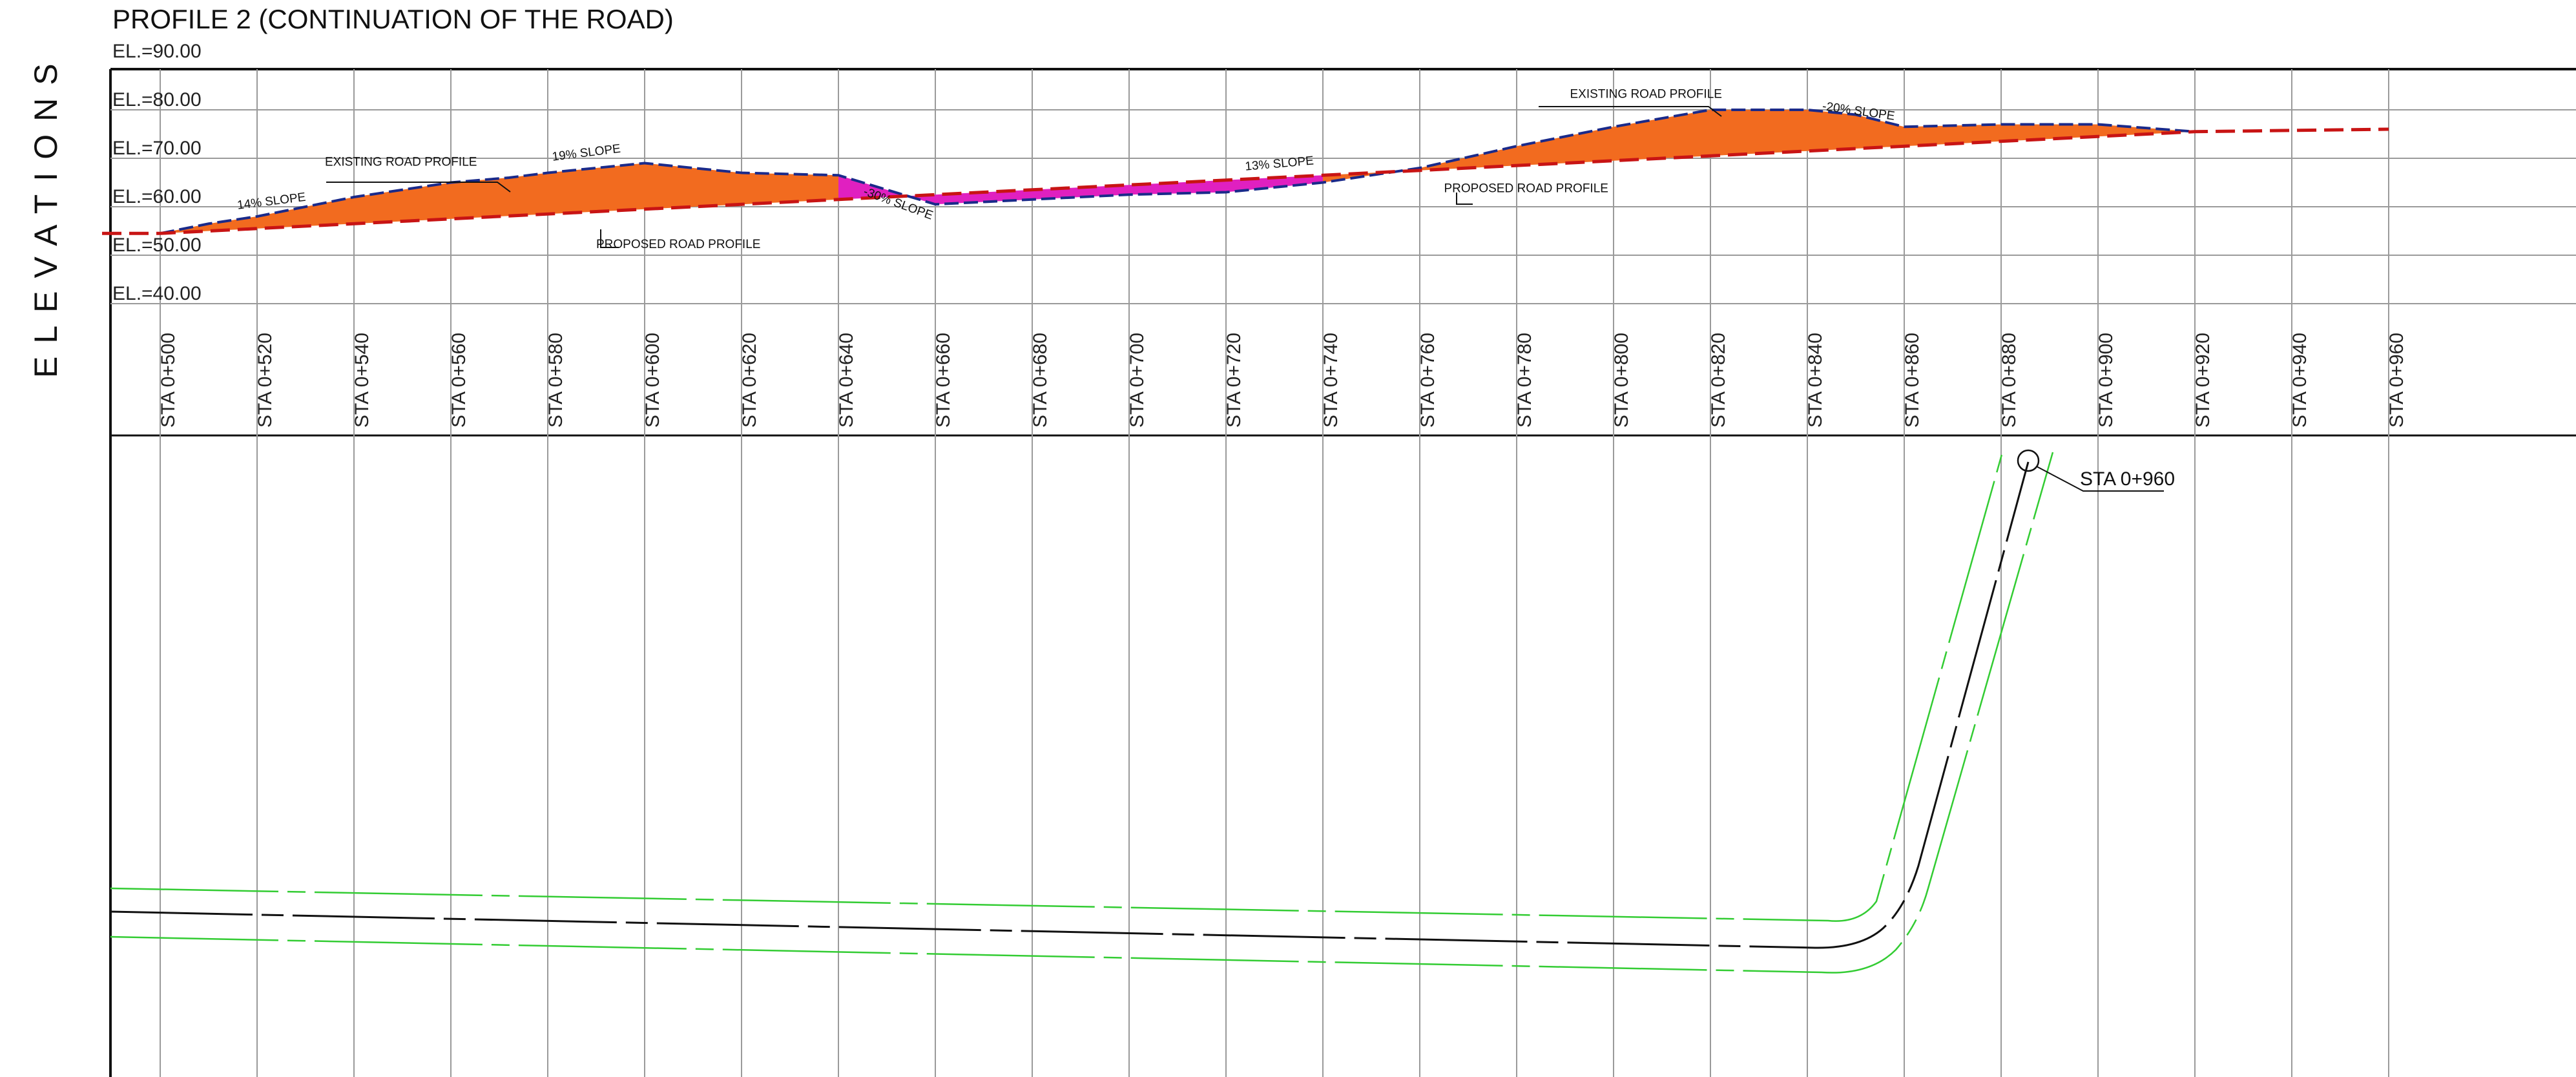 The image size is (2576, 1077). What do you see at coordinates (1718, 380) in the screenshot?
I see `station-label: STA 0+820` at bounding box center [1718, 380].